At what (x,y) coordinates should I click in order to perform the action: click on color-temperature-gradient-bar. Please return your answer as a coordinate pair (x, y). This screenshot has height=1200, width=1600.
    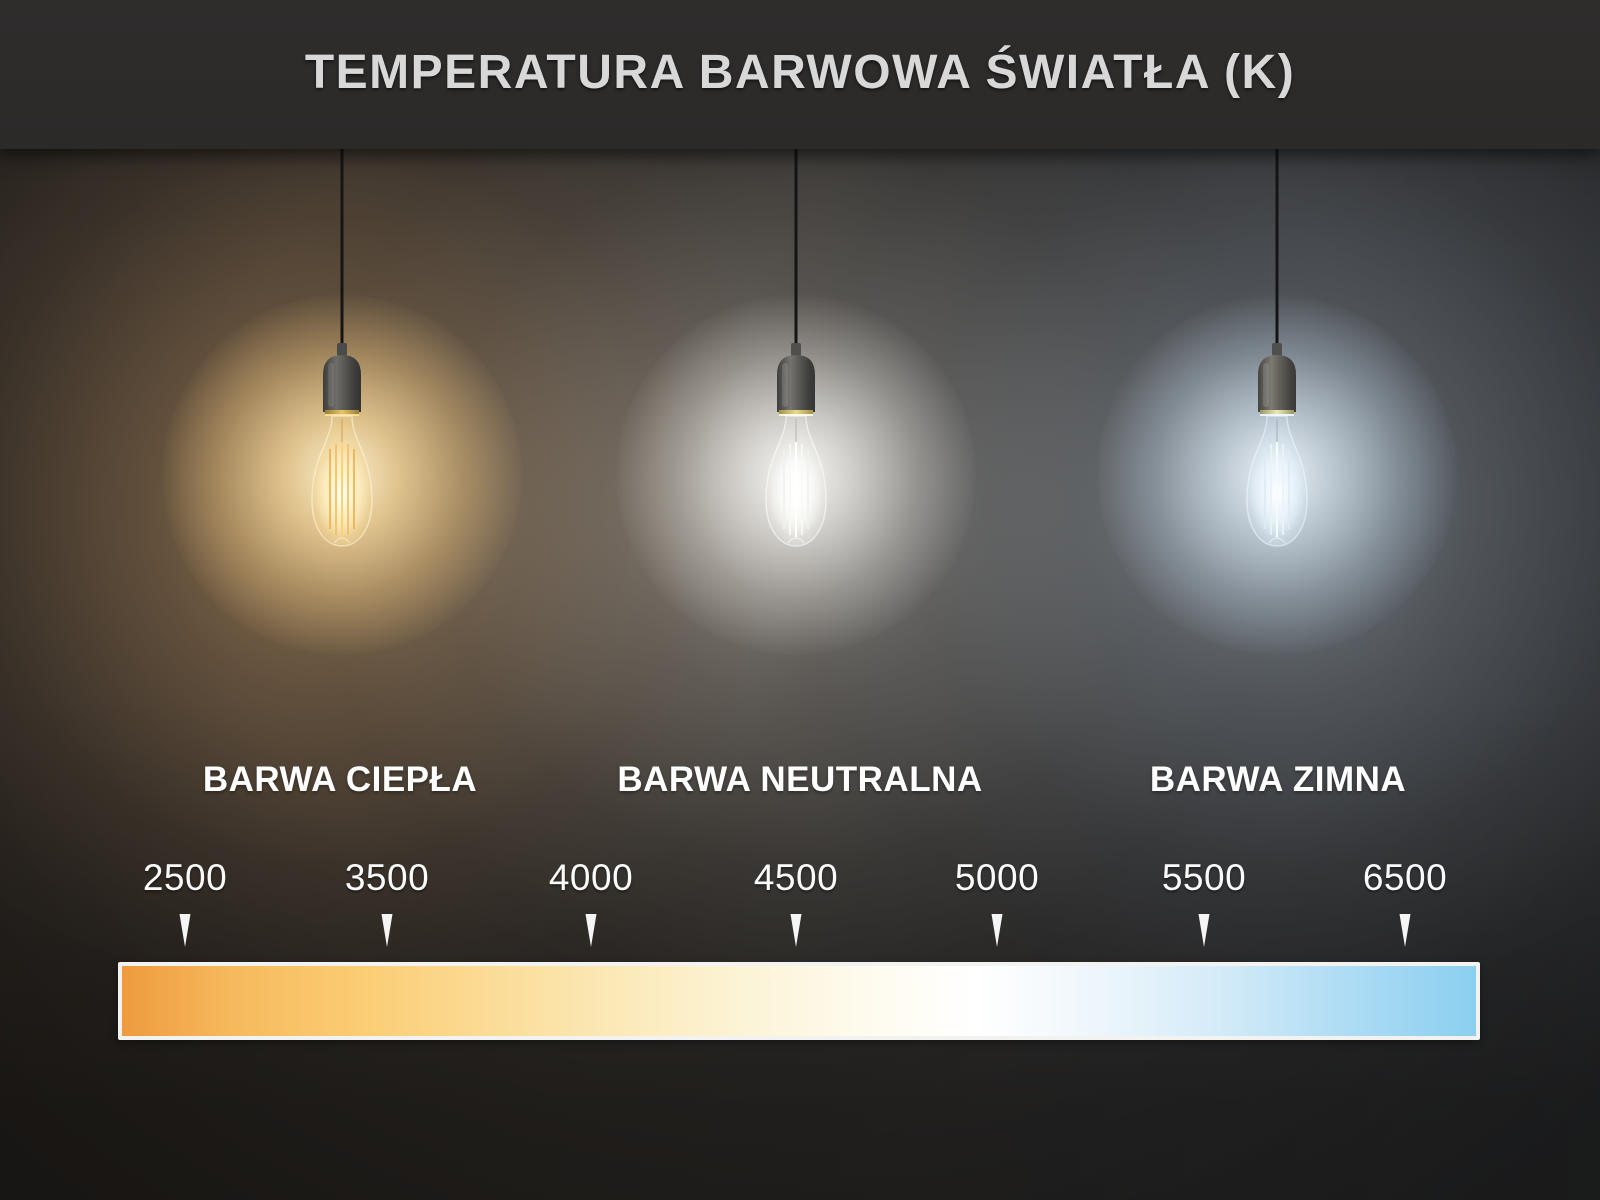
    Looking at the image, I should click on (799, 1001).